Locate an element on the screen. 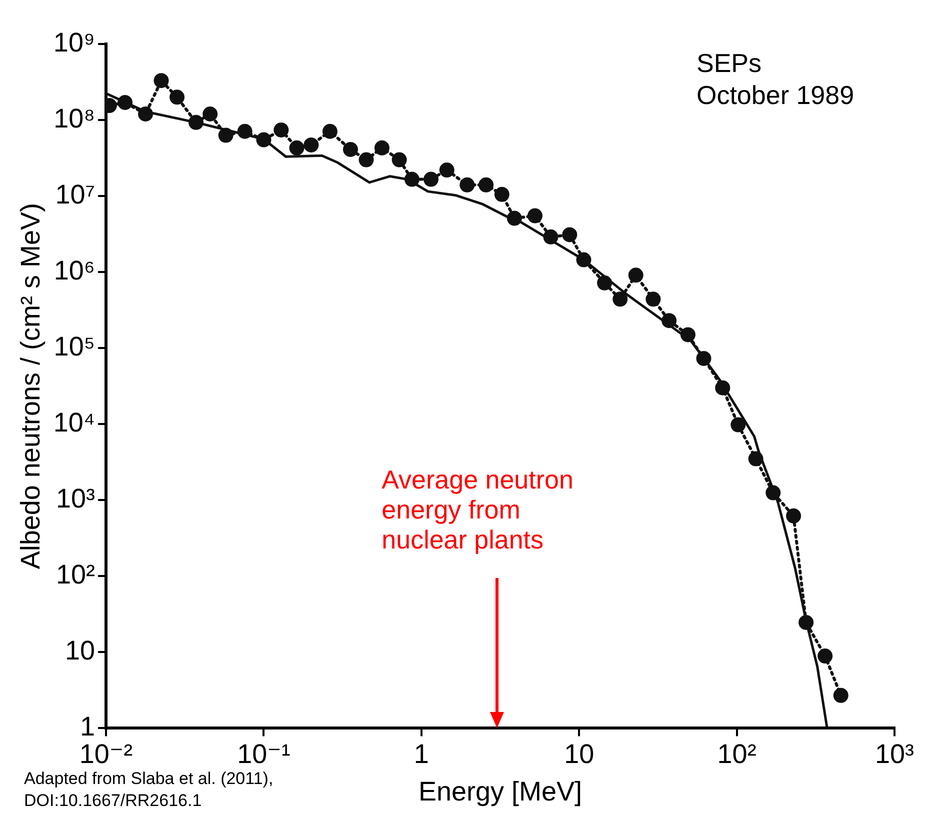 The width and height of the screenshot is (925, 827). y-tick-label: 10⁷ is located at coordinates (75, 195).